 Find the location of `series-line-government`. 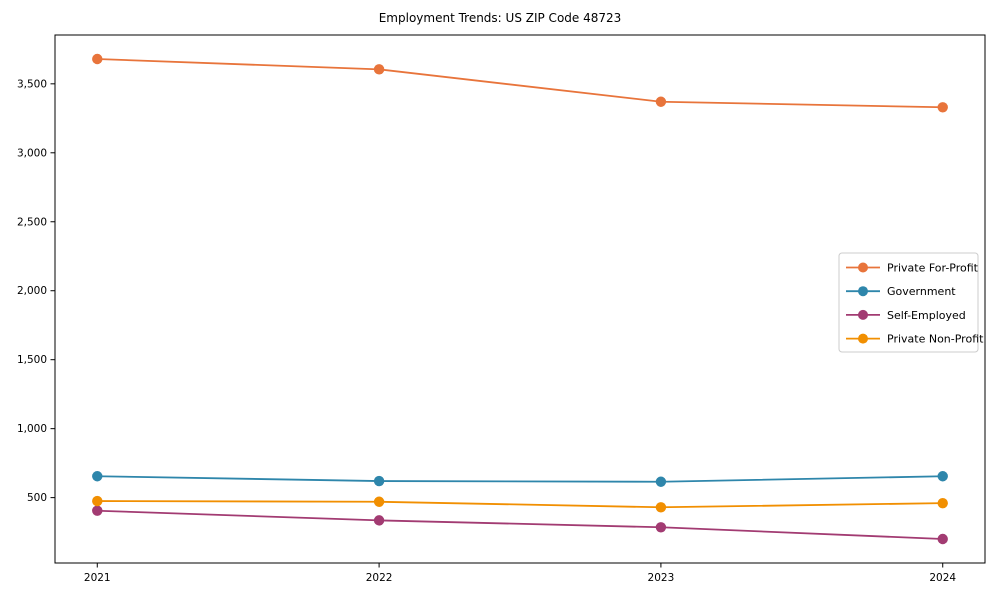

series-line-government is located at coordinates (520, 479).